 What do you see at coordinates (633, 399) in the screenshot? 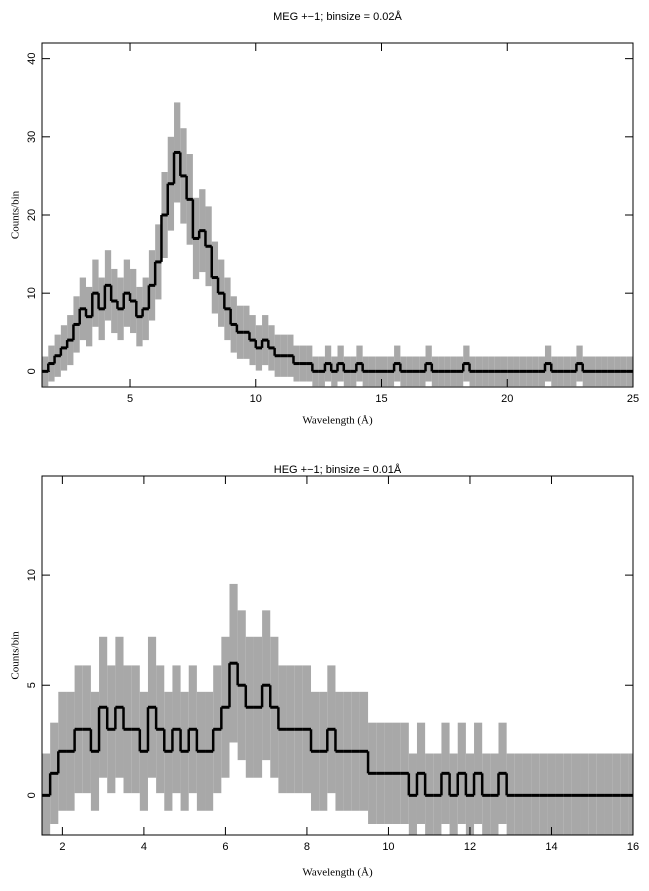
I see `x-tick-label: 25` at bounding box center [633, 399].